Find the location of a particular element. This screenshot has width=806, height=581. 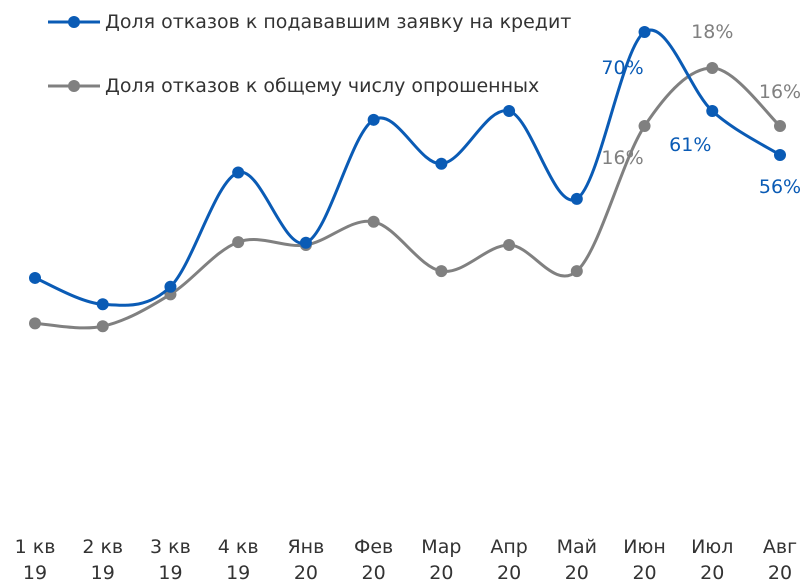

data-label: 61% is located at coordinates (690, 145).